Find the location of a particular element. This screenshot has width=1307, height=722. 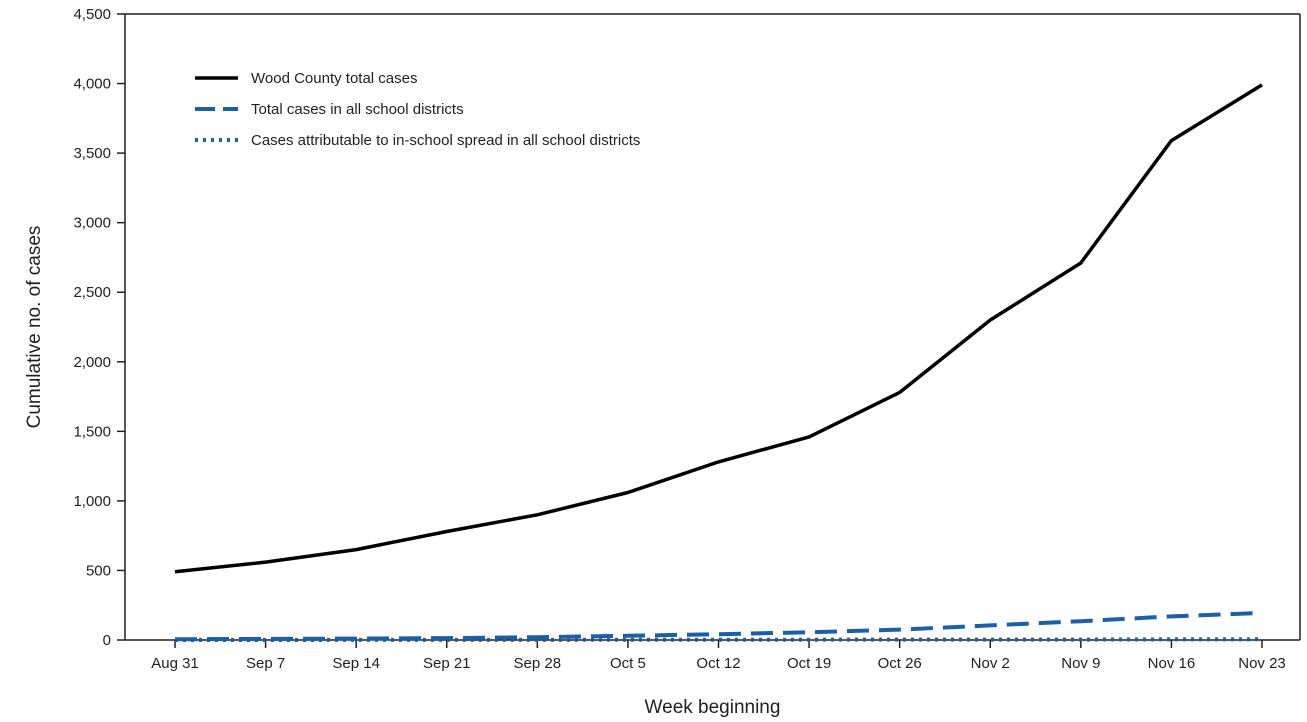

x-tick-label: Aug 31 is located at coordinates (175, 663).